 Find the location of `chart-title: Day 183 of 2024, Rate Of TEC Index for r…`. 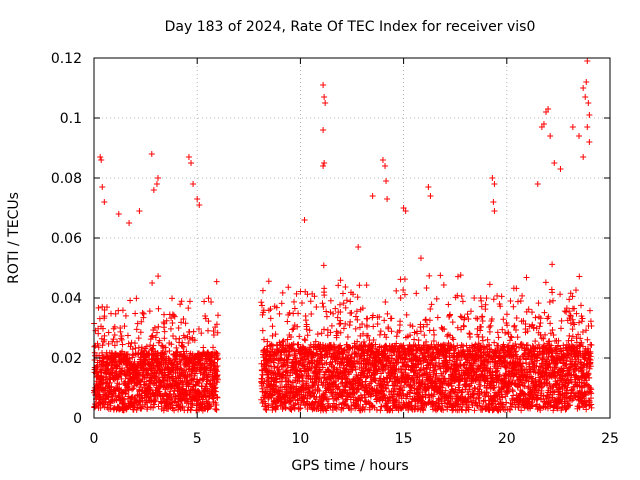

chart-title: Day 183 of 2024, Rate Of TEC Index for r… is located at coordinates (350, 27).